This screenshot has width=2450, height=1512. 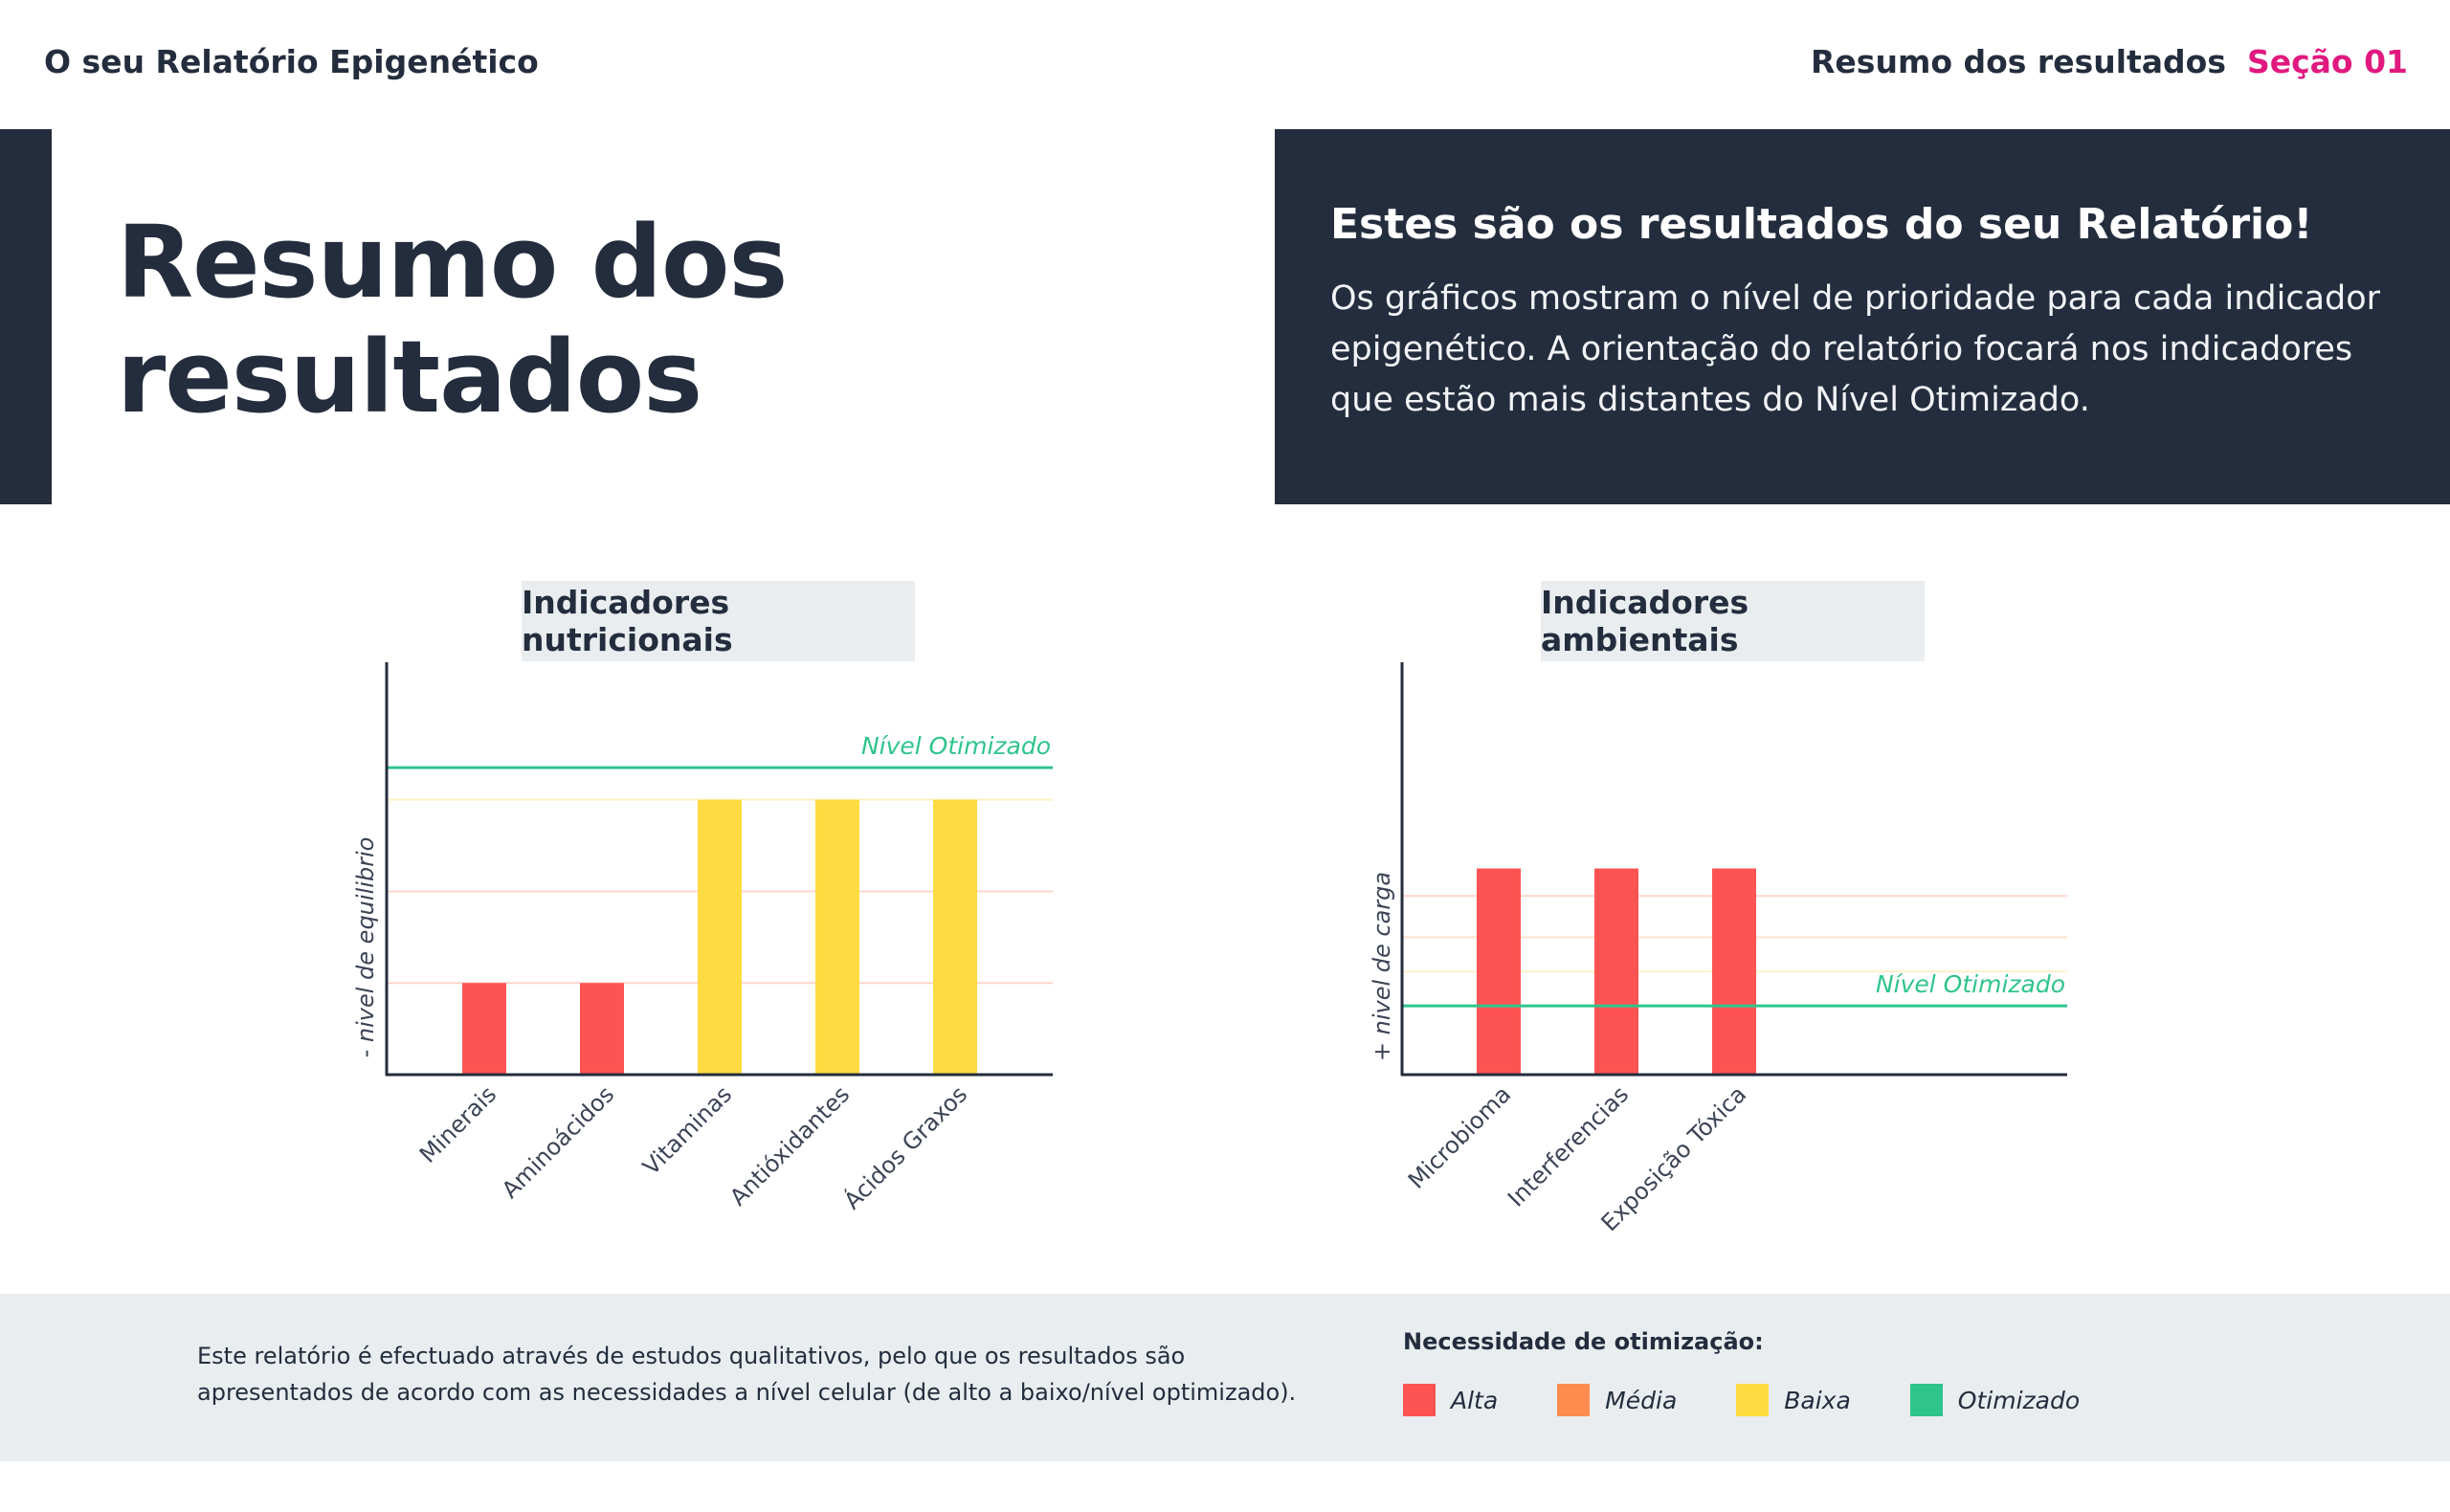 I want to click on env-tick-label-2: Interferencias, so click(x=1569, y=1146).